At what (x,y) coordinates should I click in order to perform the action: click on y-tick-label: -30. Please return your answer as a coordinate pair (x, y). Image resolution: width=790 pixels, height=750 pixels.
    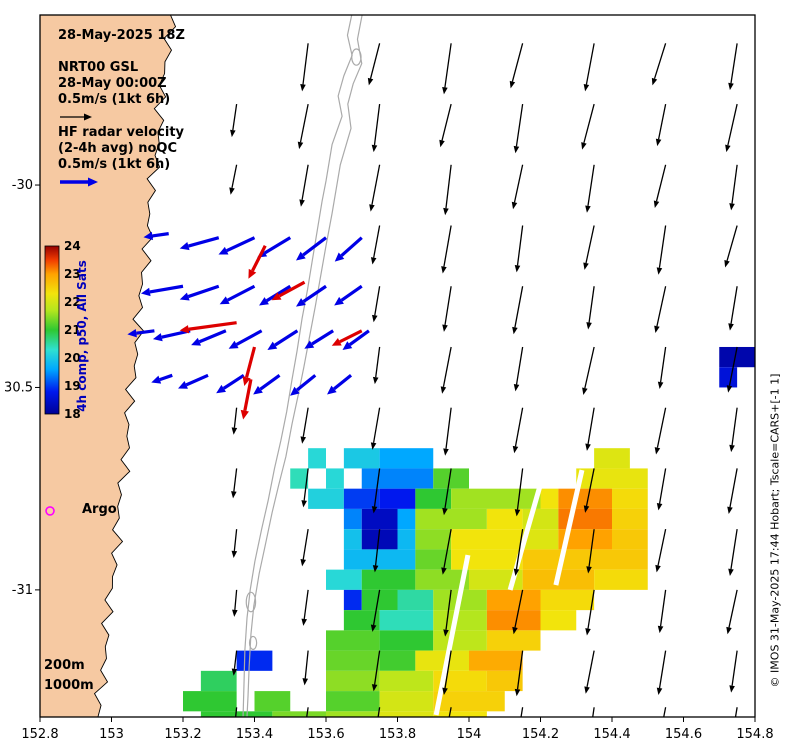
    Looking at the image, I should click on (22, 185).